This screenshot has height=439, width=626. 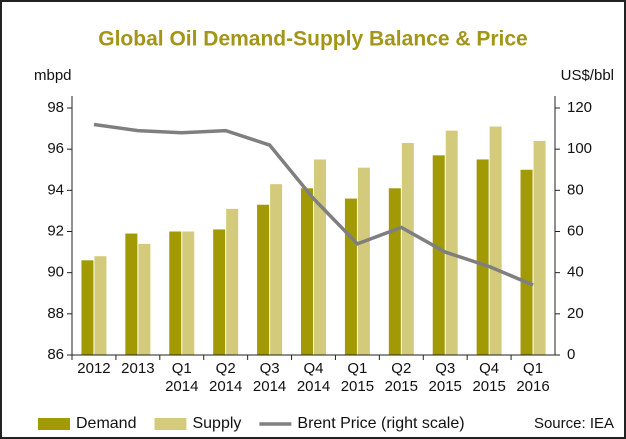 I want to click on x-tick-label-line: 2013, so click(x=137, y=368).